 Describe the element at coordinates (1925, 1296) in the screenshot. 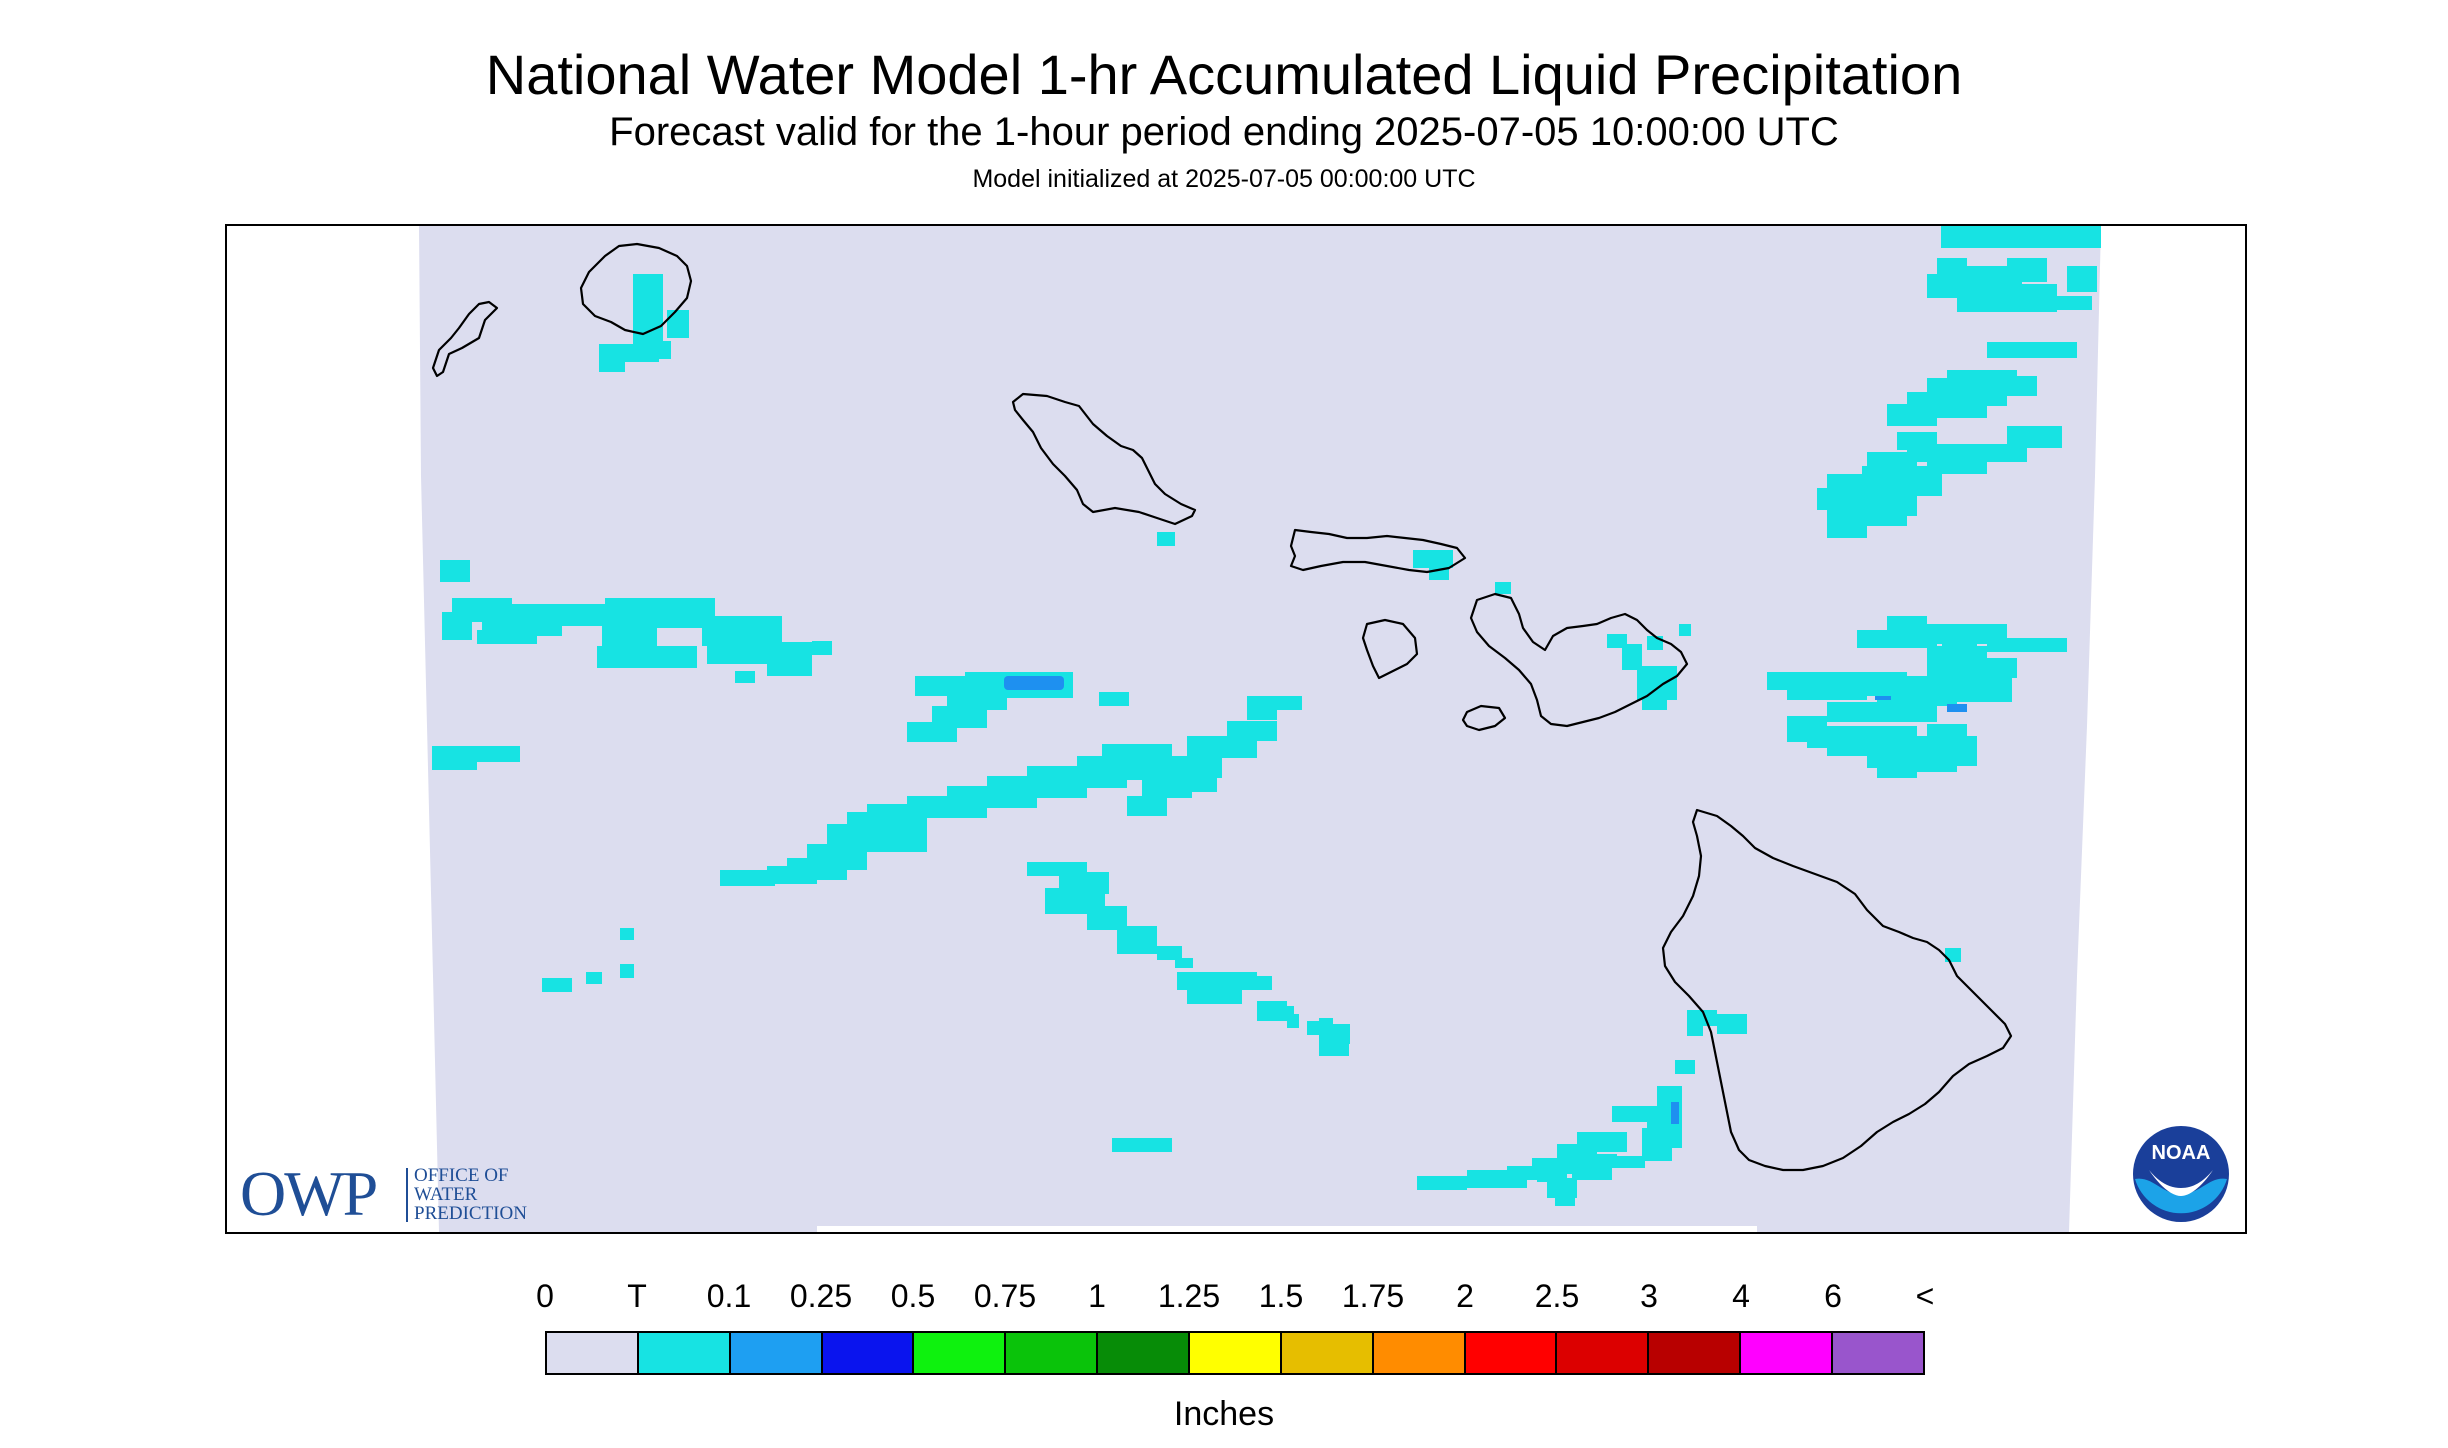

I see `colorbar-tick-label: <` at that location.